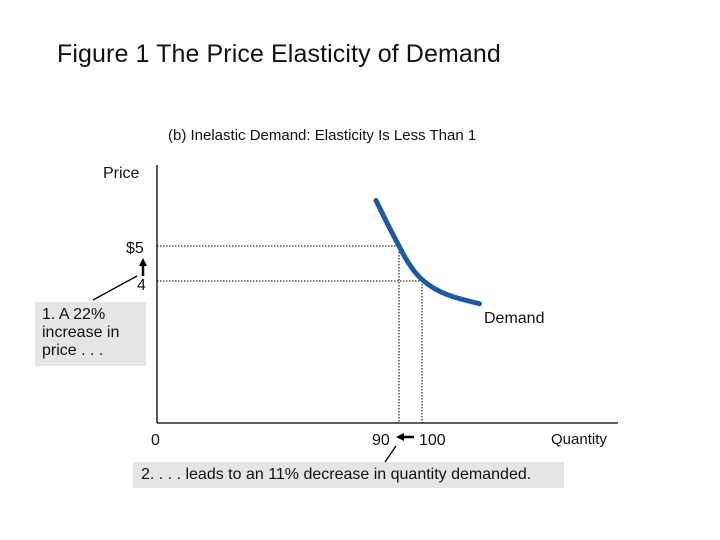 Image resolution: width=720 pixels, height=540 pixels. Describe the element at coordinates (579, 439) in the screenshot. I see `x-axis-label: Quantity` at that location.